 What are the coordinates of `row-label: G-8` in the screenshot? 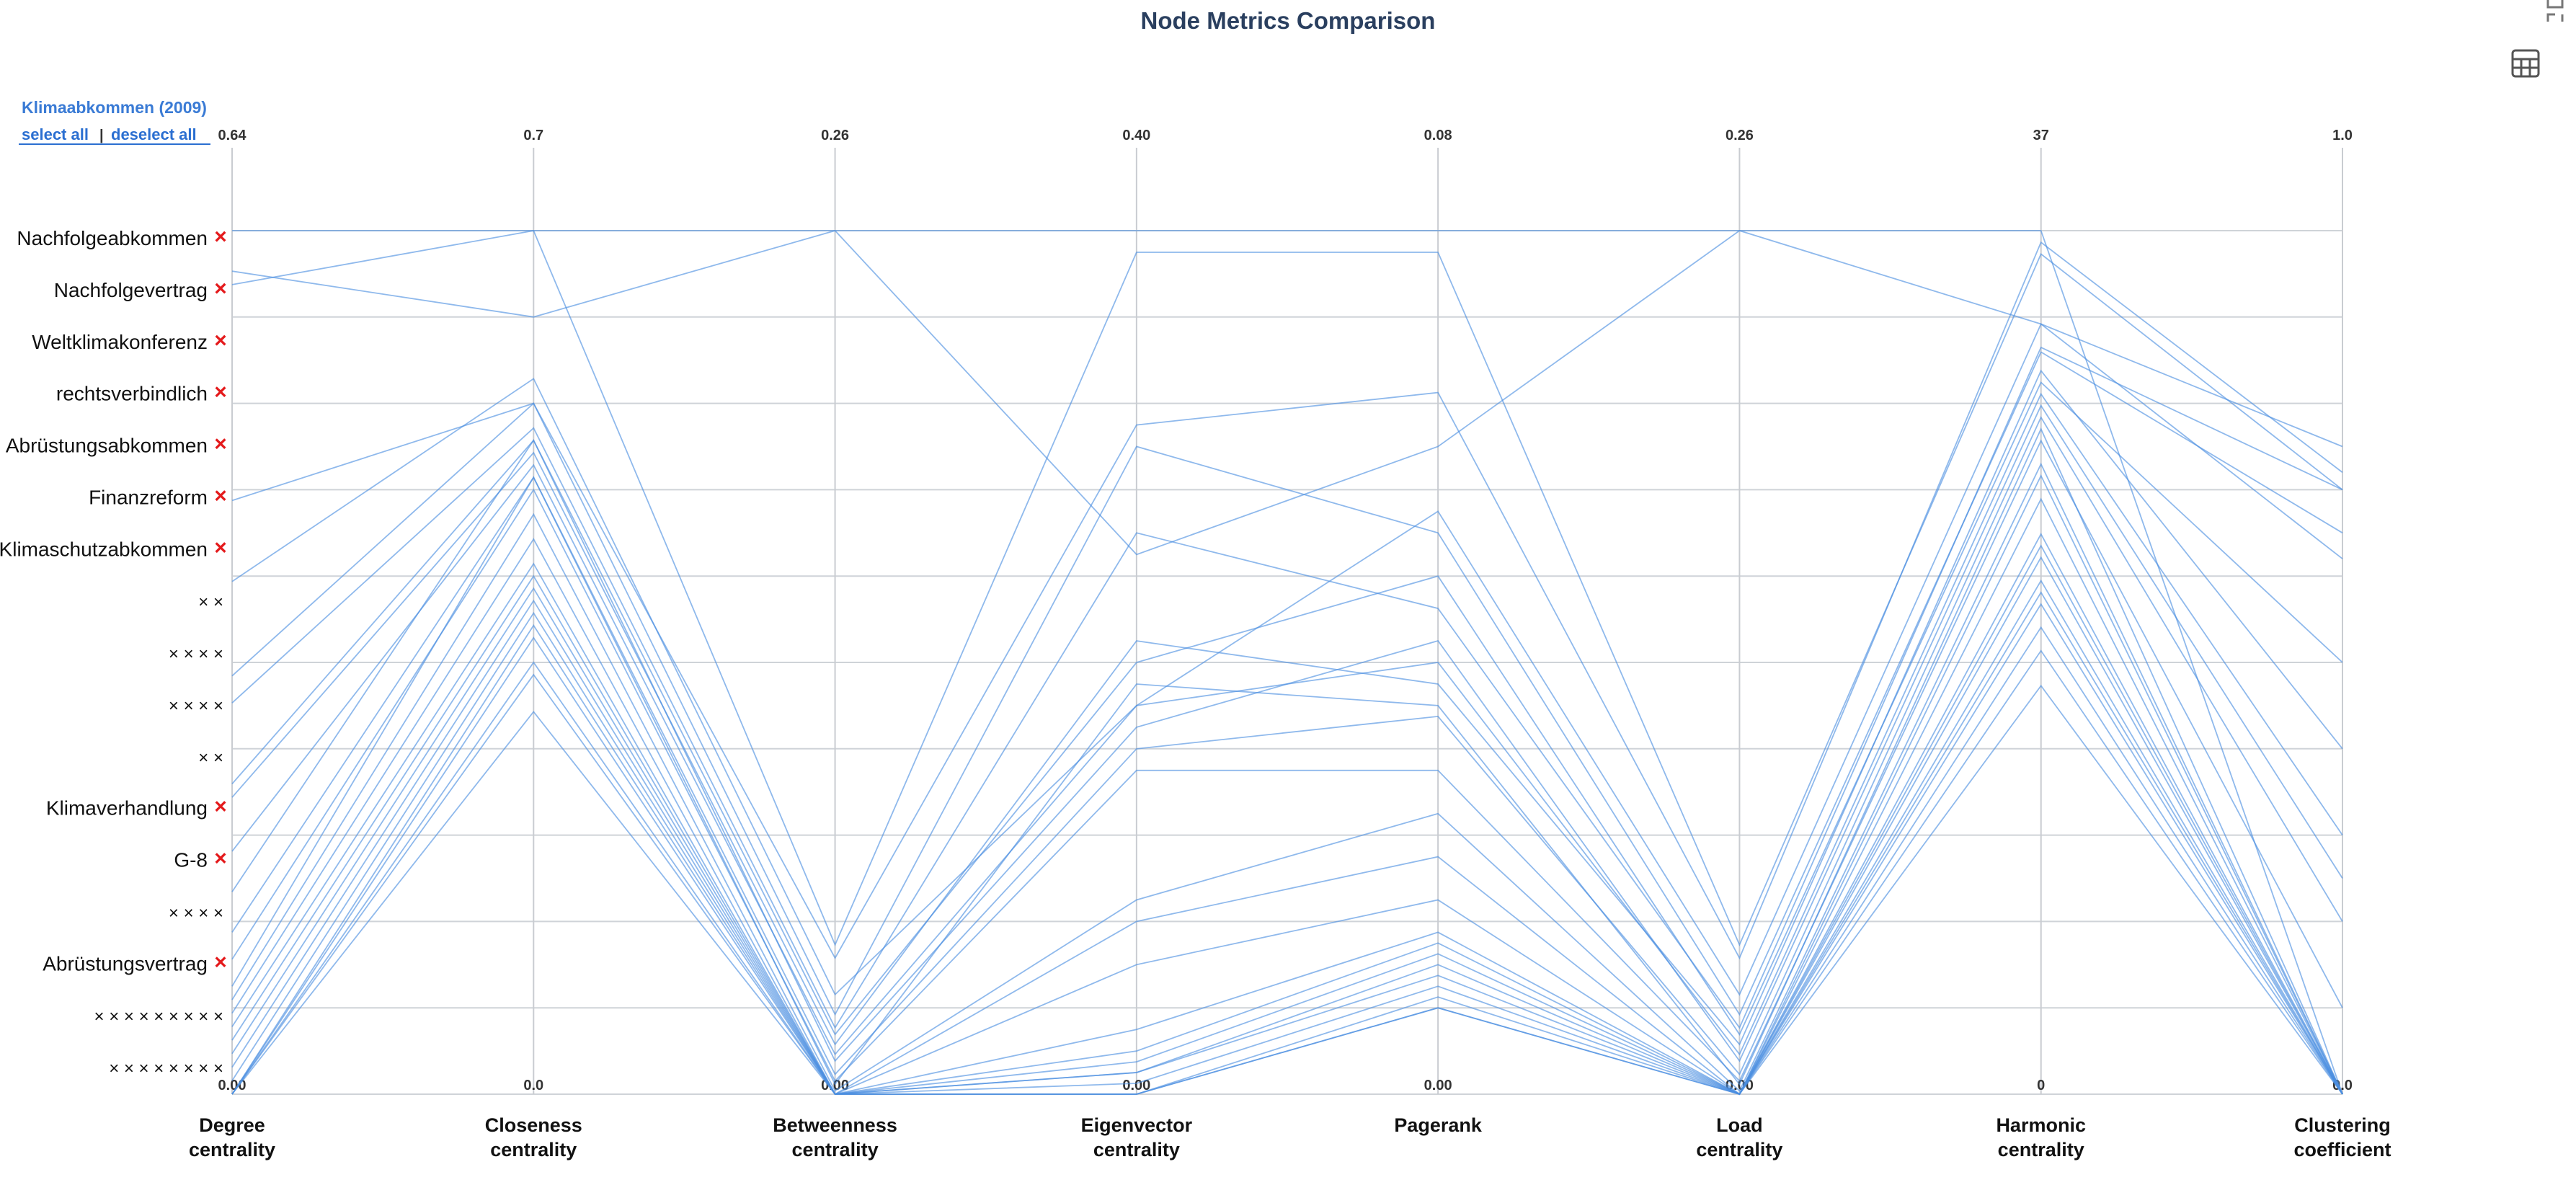 It's located at (191, 860).